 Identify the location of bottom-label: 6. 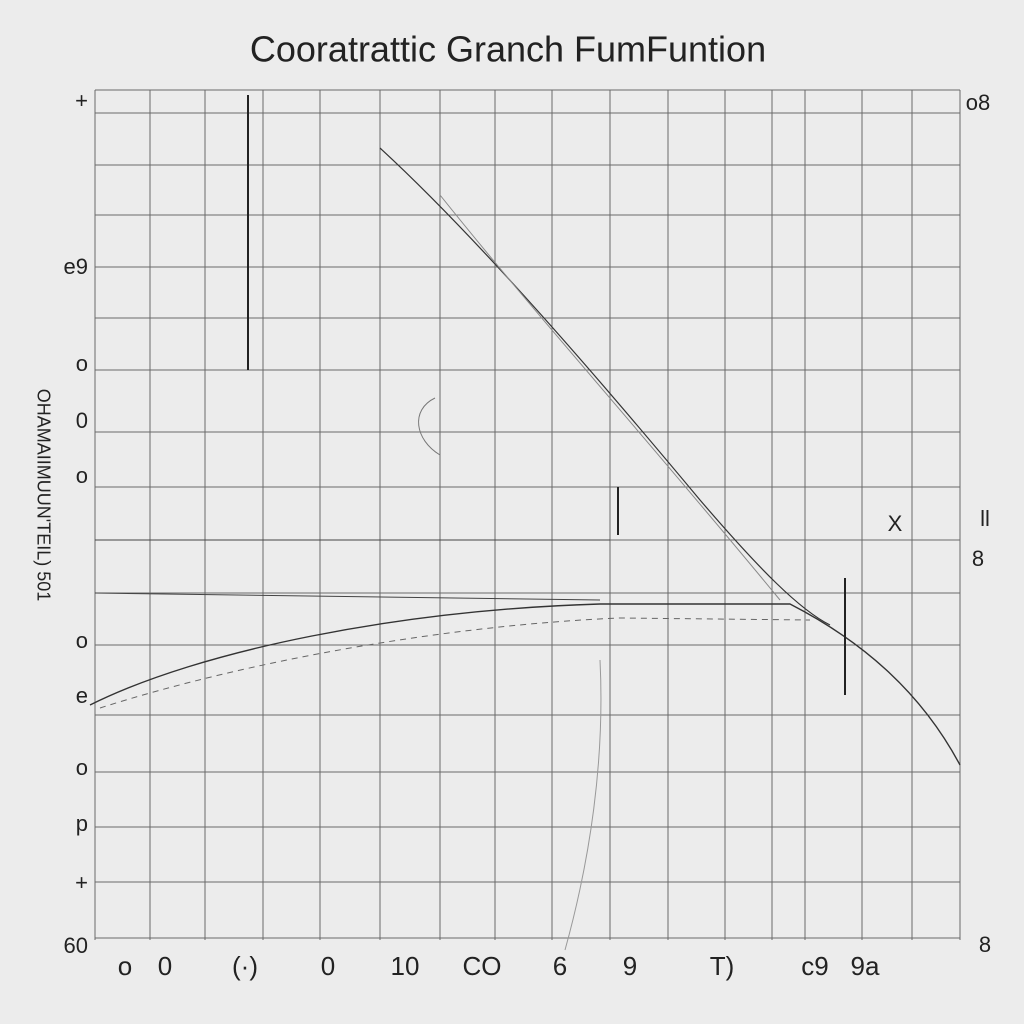
(560, 966).